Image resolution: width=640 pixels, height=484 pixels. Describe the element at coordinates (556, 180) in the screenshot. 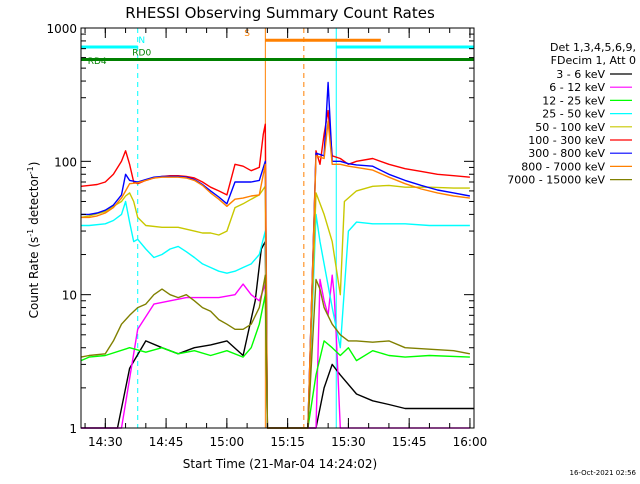

I see `legend-label-8: 7000 - 15000 keV` at that location.